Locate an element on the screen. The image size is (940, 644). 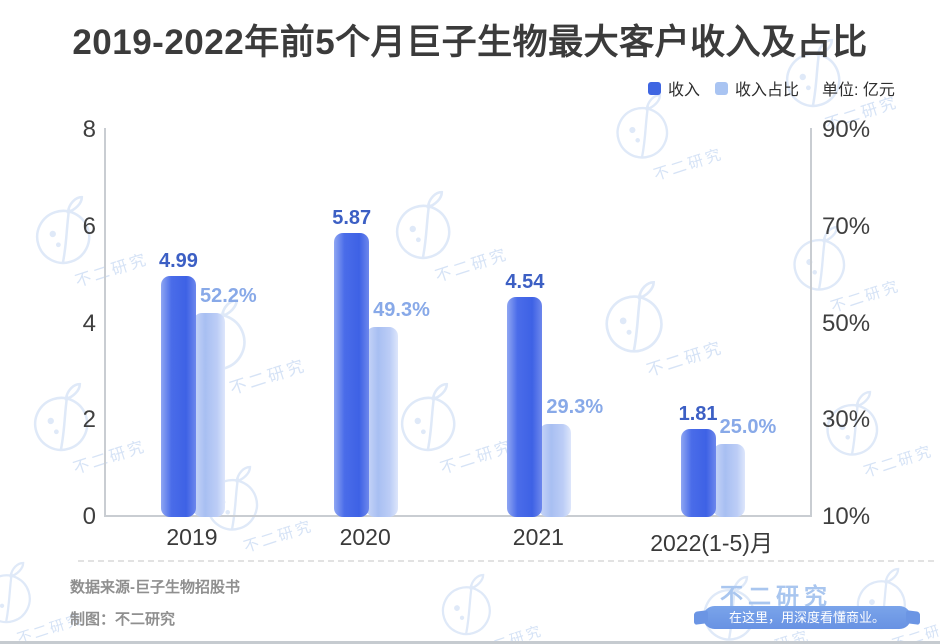
legend: 收入 收入占比 单位: 亿元 is located at coordinates (771, 88).